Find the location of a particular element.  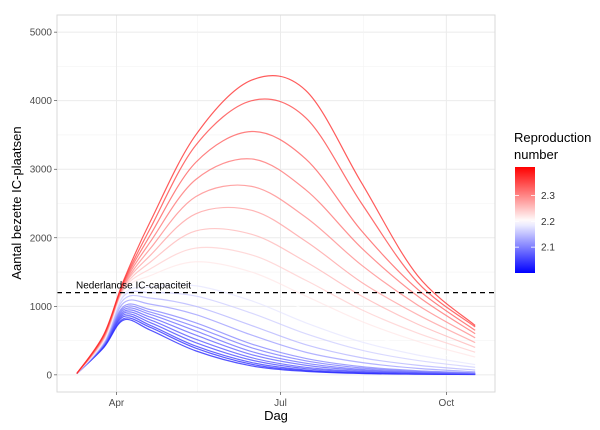

x-axis: Apr Jul Oct is located at coordinates (282, 400).